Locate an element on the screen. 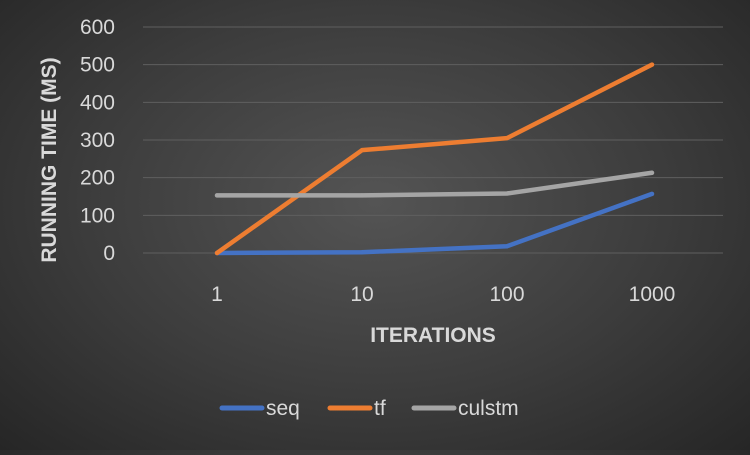 The width and height of the screenshot is (750, 455). x-tick-label: 100 is located at coordinates (506, 294).